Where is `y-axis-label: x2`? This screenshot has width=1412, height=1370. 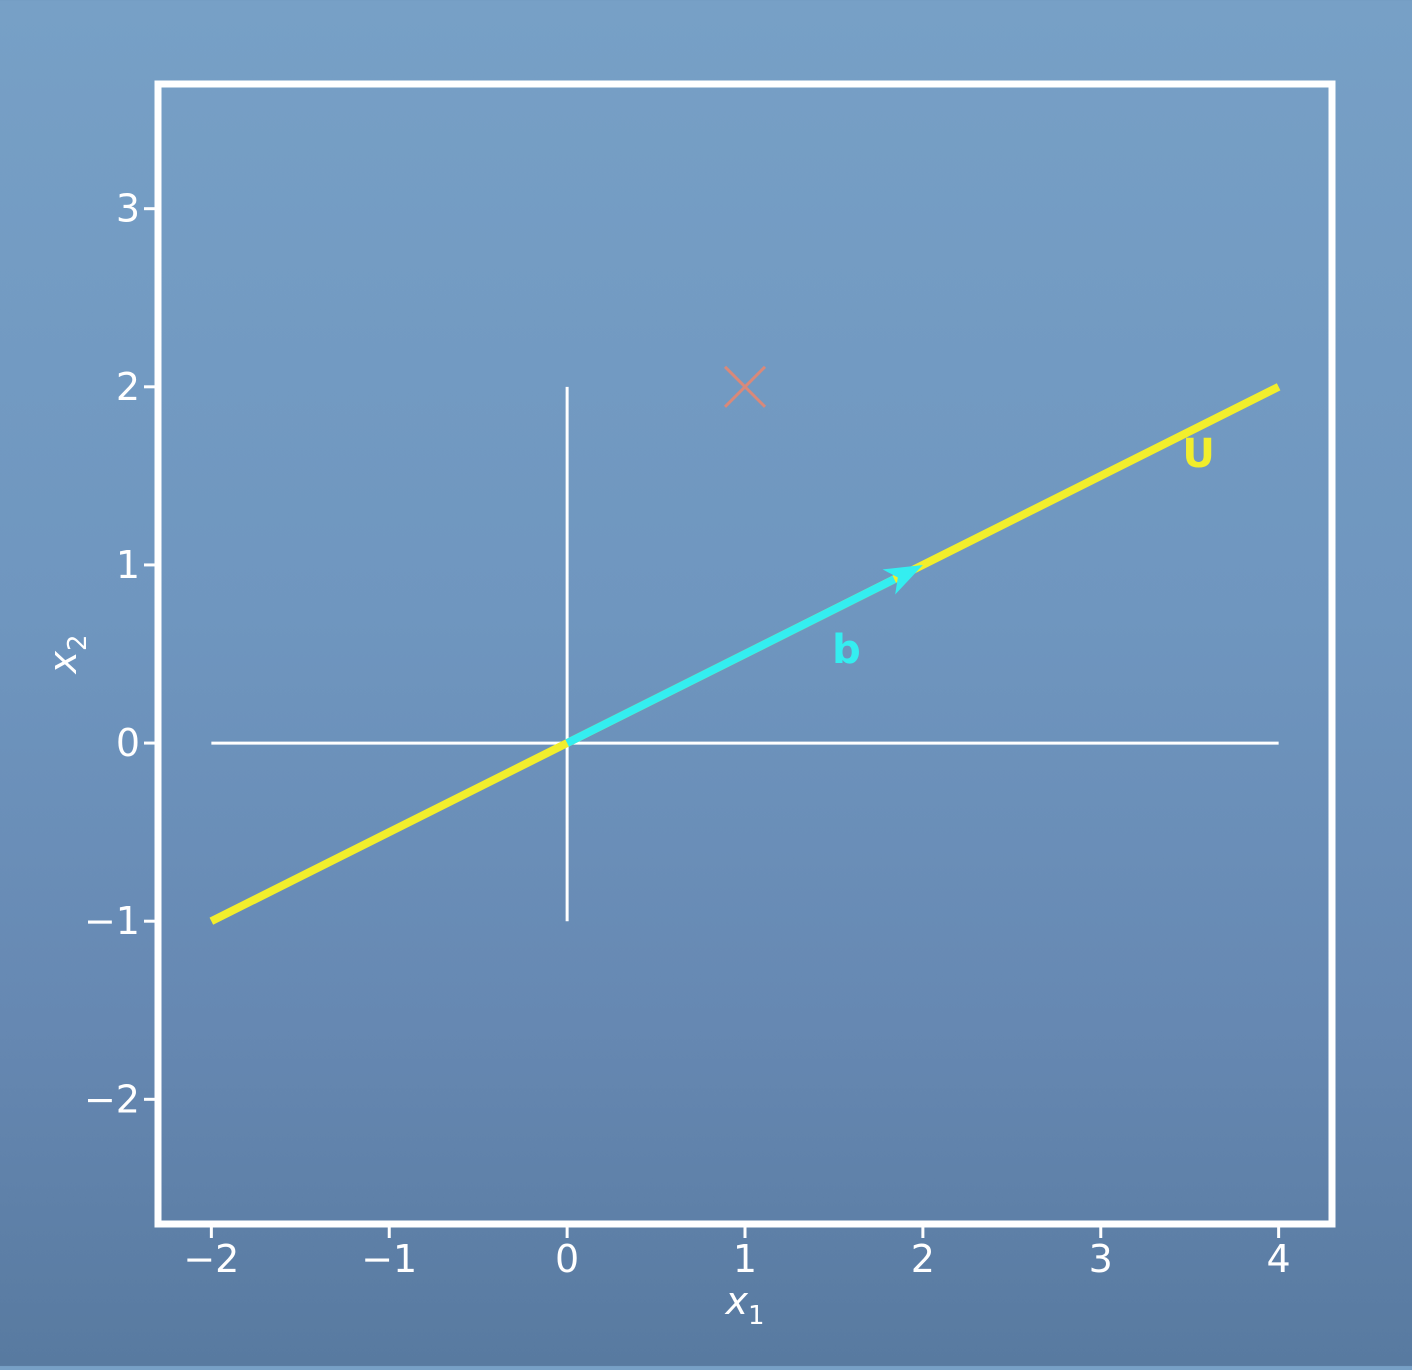 y-axis-label: x2 is located at coordinates (67, 654).